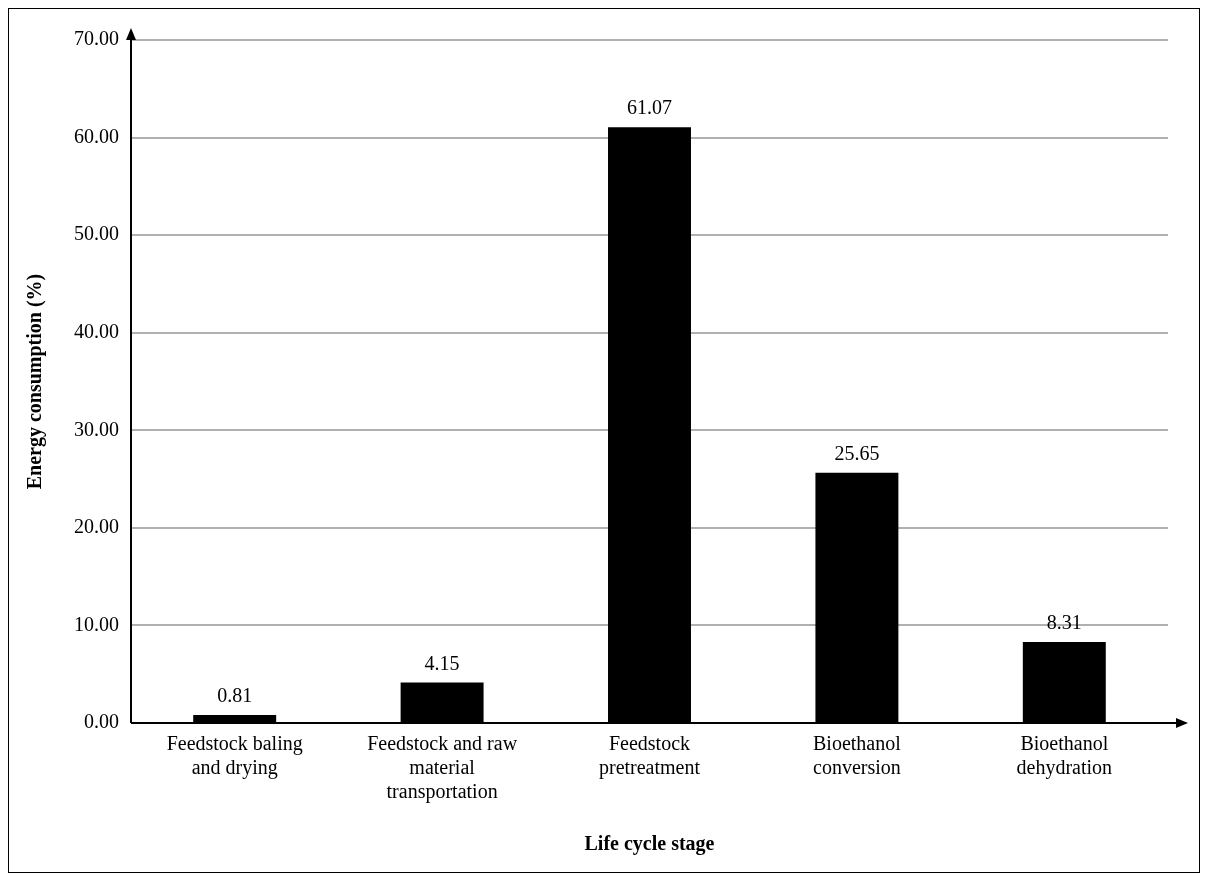 The width and height of the screenshot is (1210, 883). I want to click on y-tick-label: 40.00, so click(96, 330).